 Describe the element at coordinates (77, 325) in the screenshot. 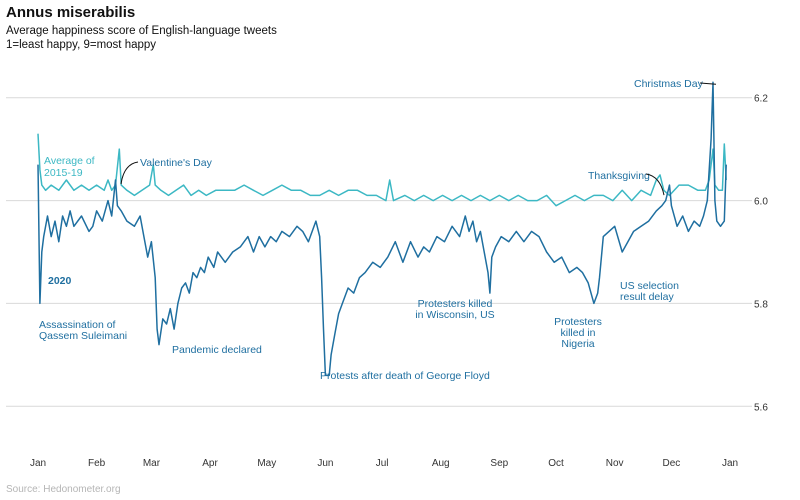

I see `annotation-line: Assassination of` at that location.